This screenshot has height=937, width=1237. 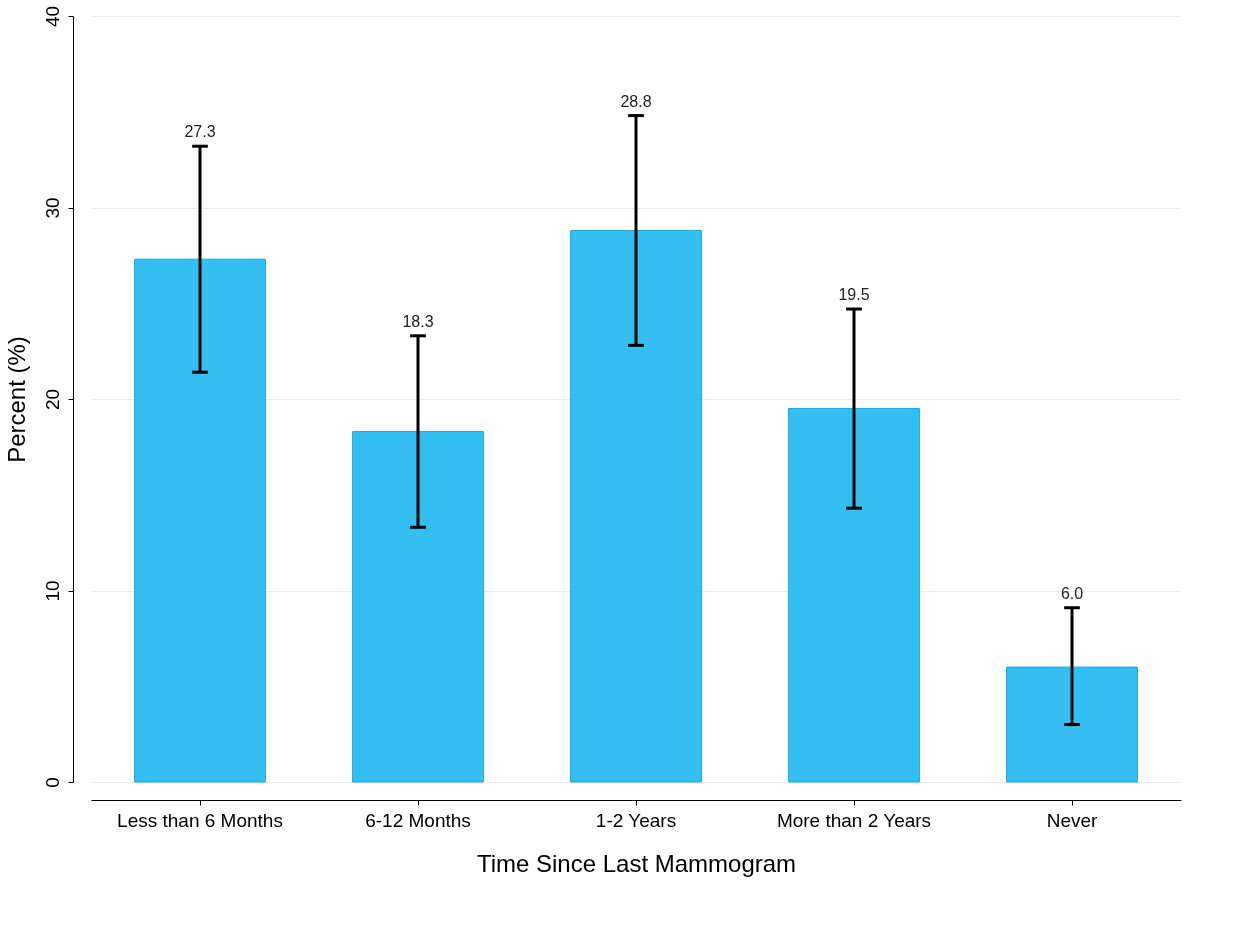 What do you see at coordinates (1072, 593) in the screenshot?
I see `annotation: 6.0` at bounding box center [1072, 593].